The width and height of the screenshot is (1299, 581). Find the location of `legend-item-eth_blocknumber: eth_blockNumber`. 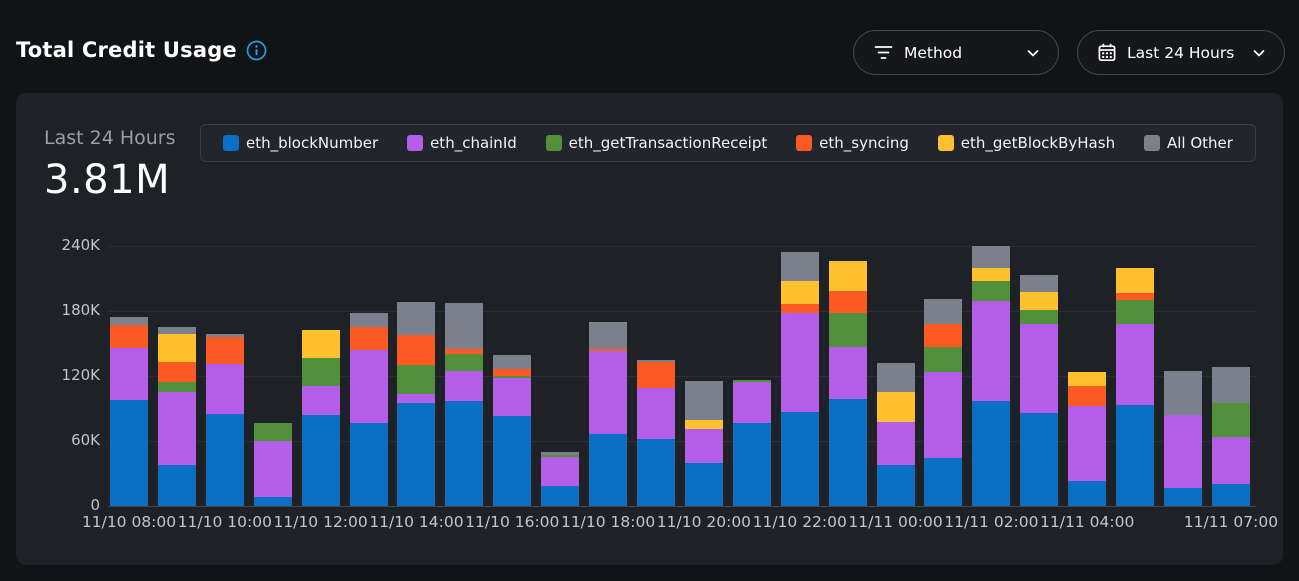

legend-item-eth_blocknumber: eth_blockNumber is located at coordinates (300, 143).